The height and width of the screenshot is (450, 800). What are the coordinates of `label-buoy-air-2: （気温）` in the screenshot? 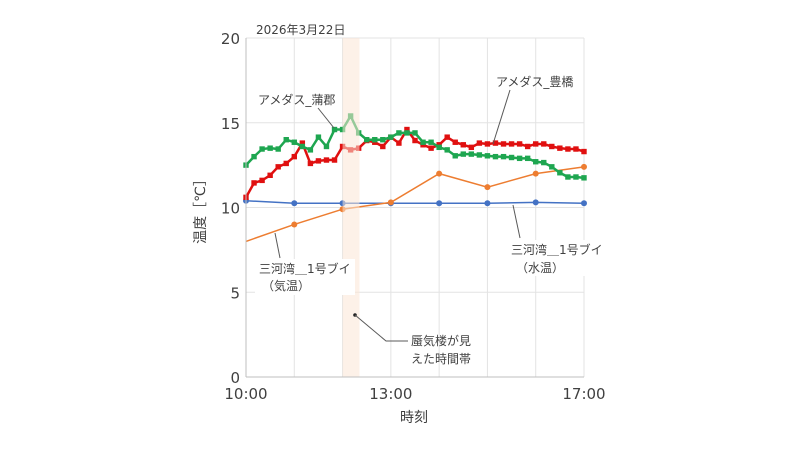 It's located at (286, 285).